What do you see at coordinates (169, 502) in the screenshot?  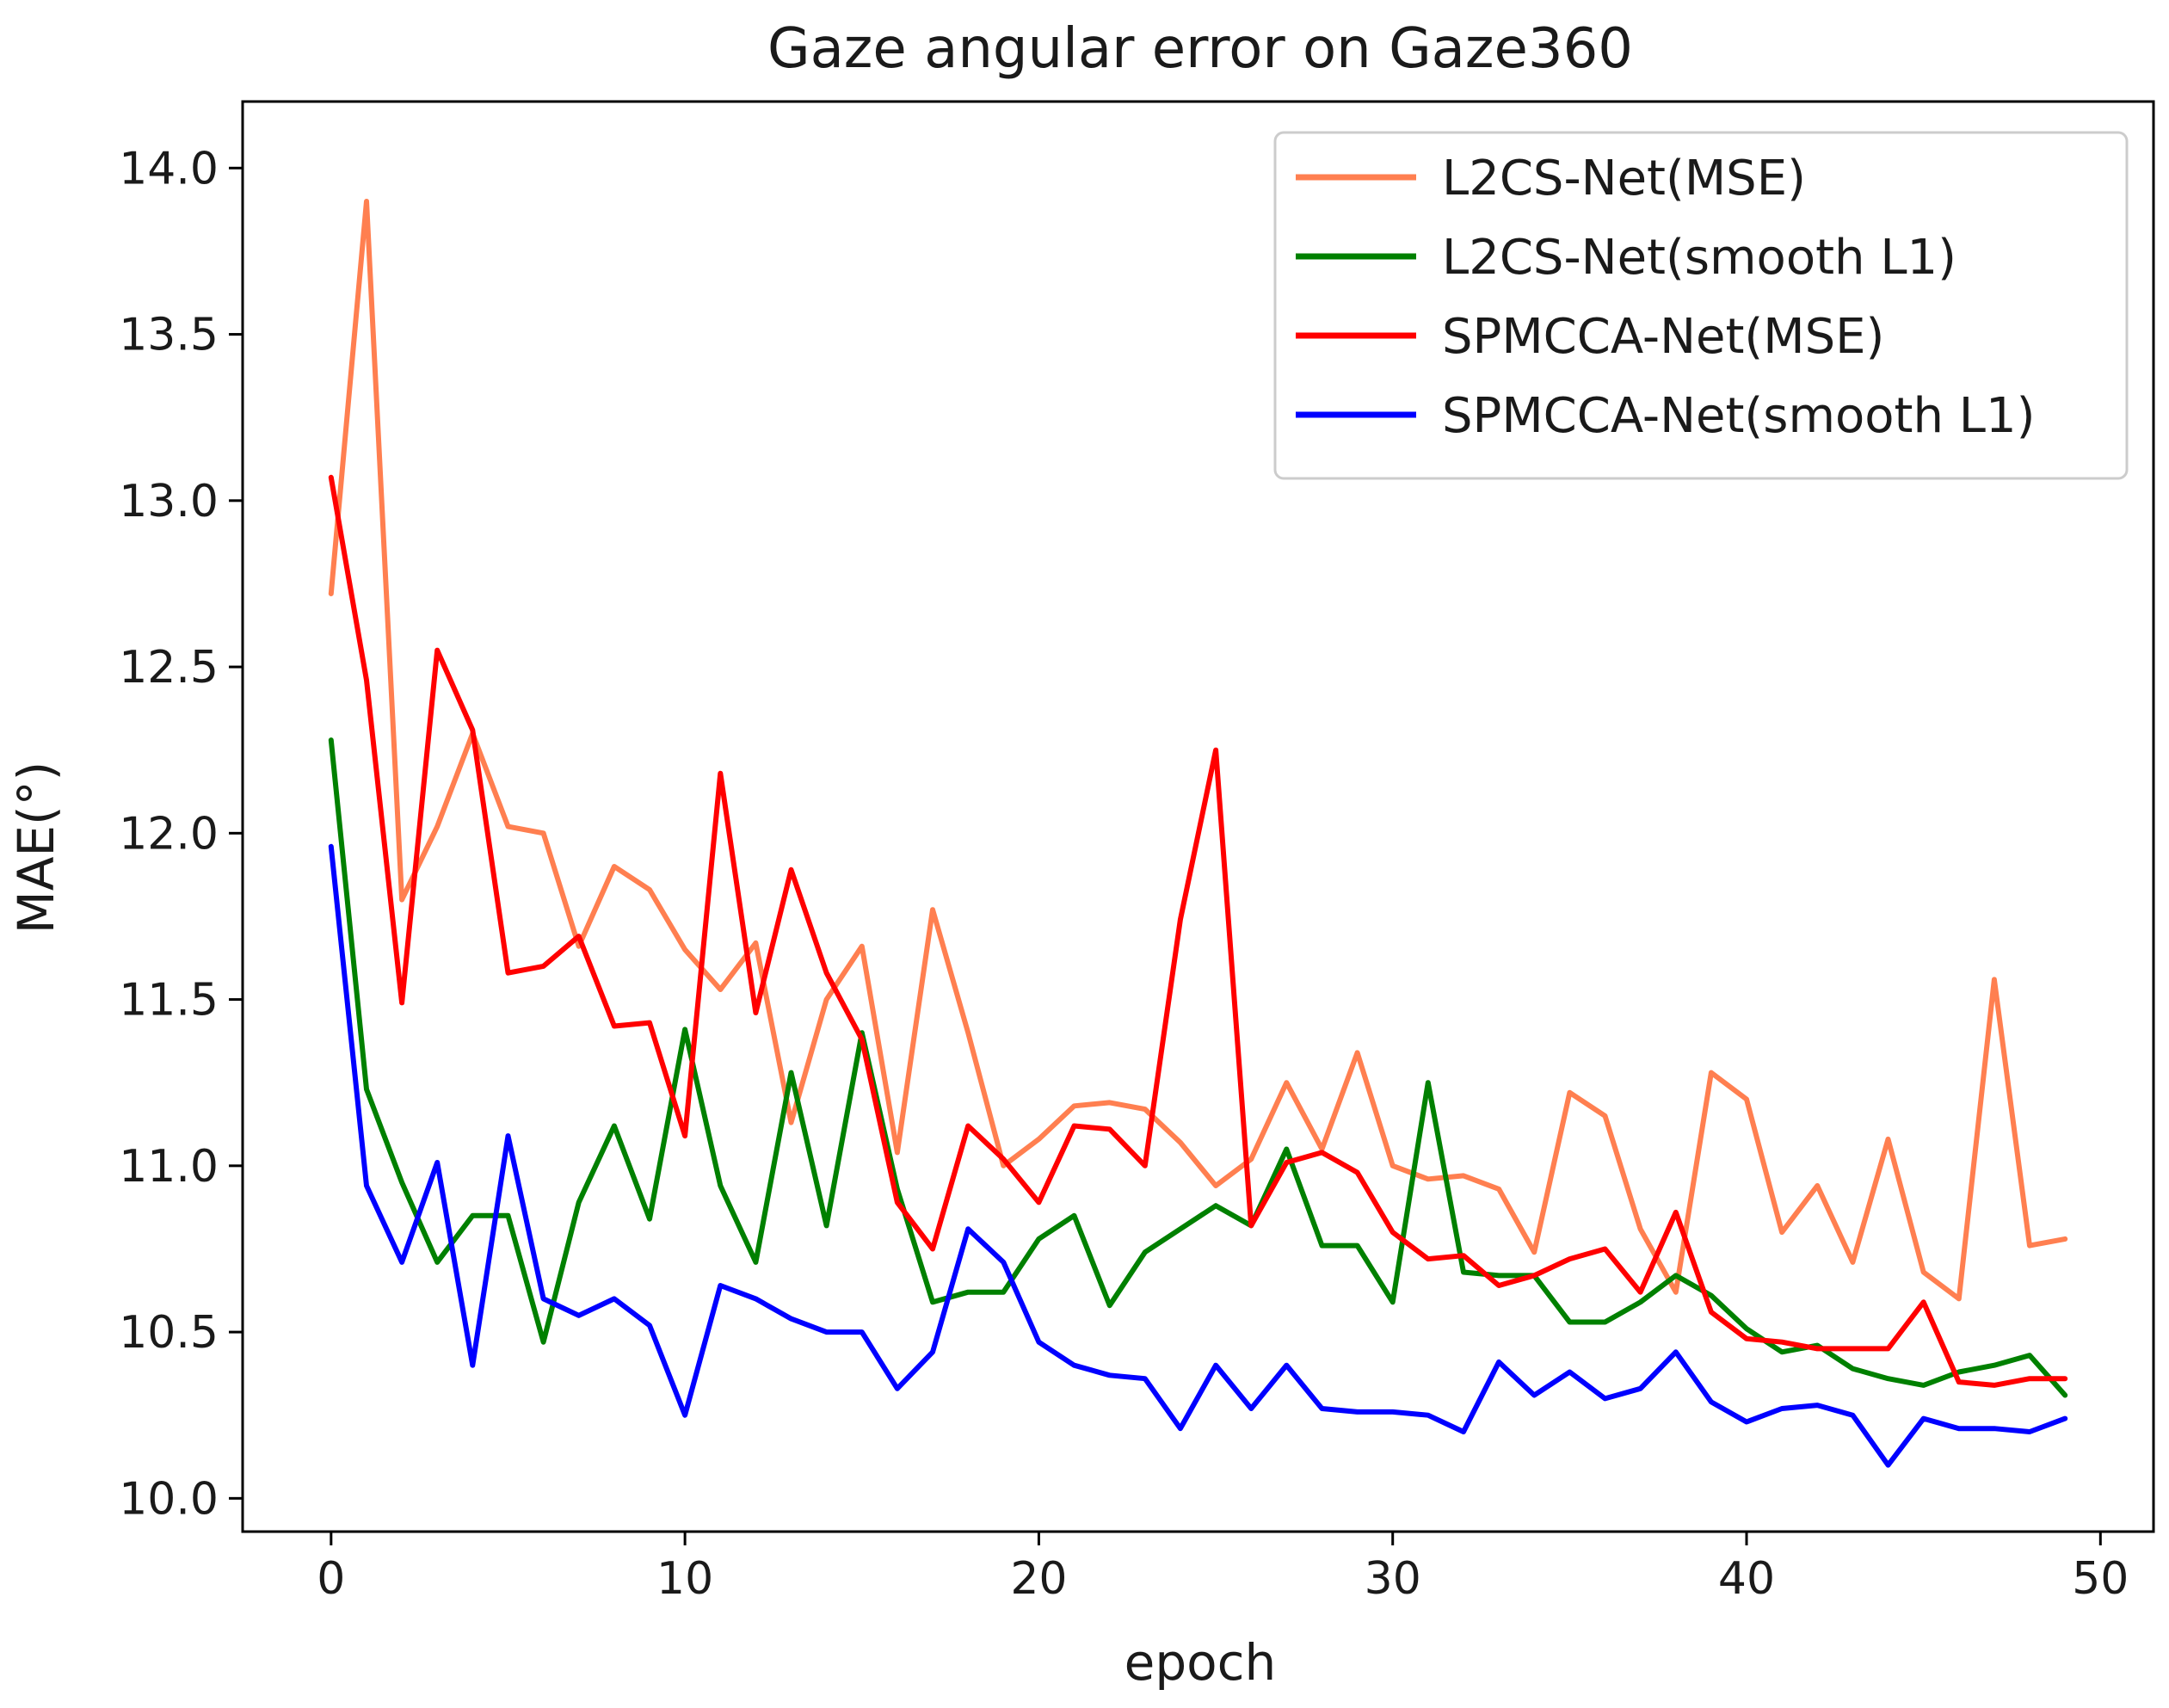 I see `y-tick-label: 13.0` at bounding box center [169, 502].